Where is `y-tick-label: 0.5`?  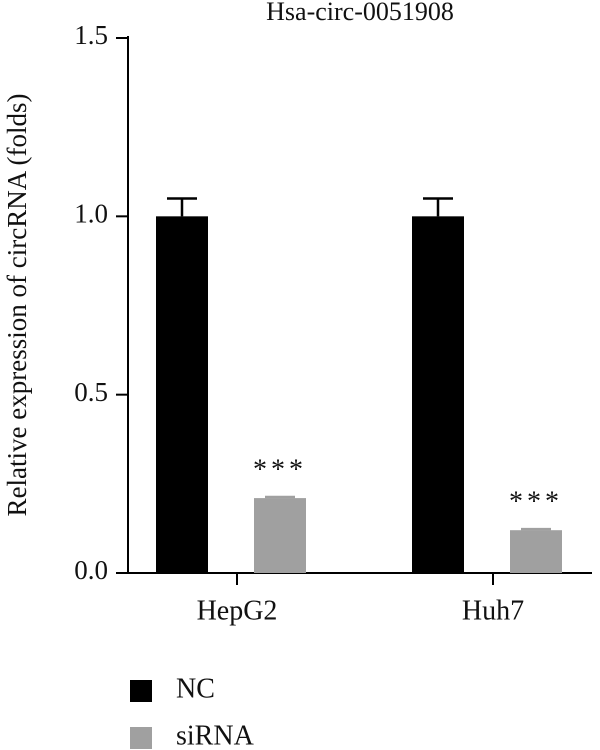 y-tick-label: 0.5 is located at coordinates (91, 392).